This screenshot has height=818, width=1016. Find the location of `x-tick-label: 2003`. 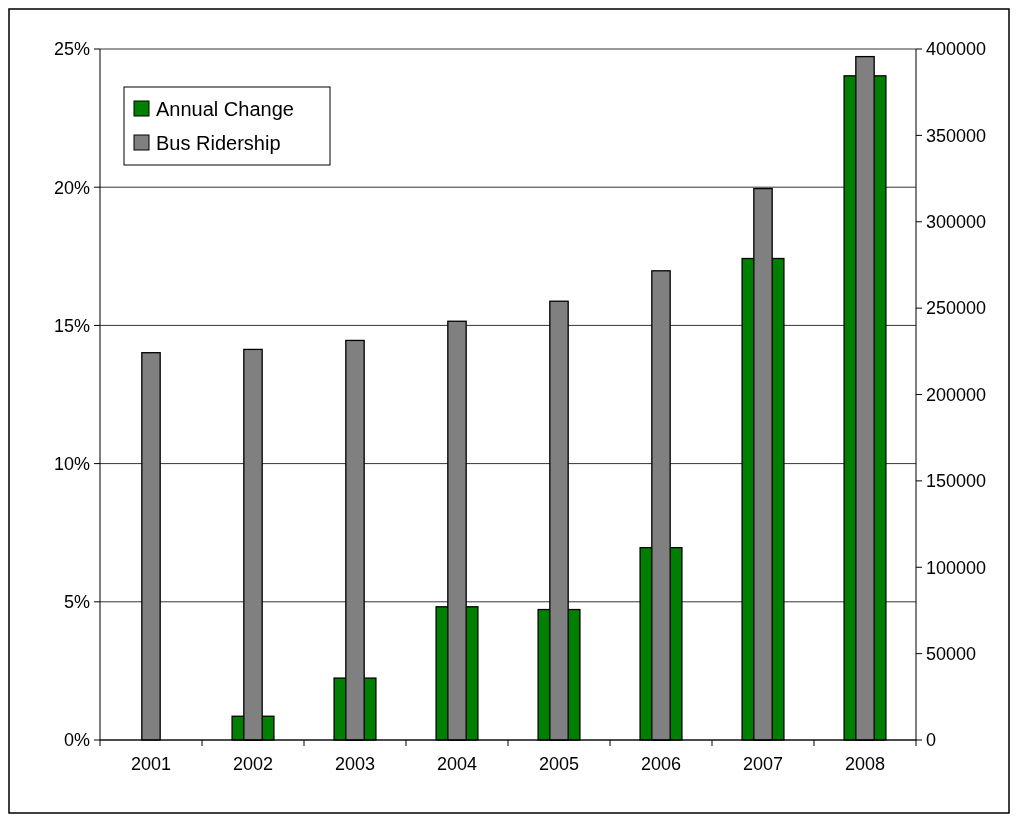

x-tick-label: 2003 is located at coordinates (355, 764).